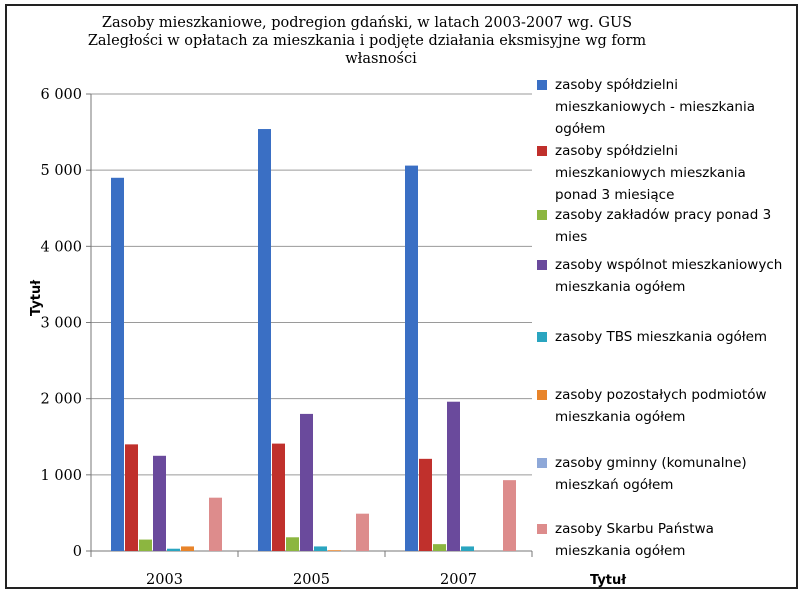 The height and width of the screenshot is (593, 805). I want to click on y-tick-label: 1 000, so click(61, 476).